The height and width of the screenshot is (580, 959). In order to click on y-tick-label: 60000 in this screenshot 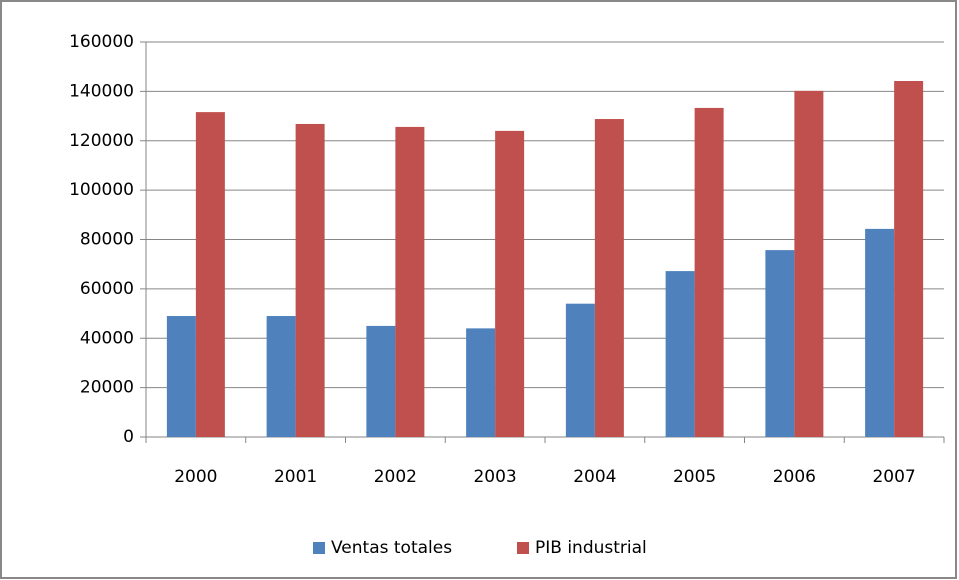, I will do `click(107, 289)`.